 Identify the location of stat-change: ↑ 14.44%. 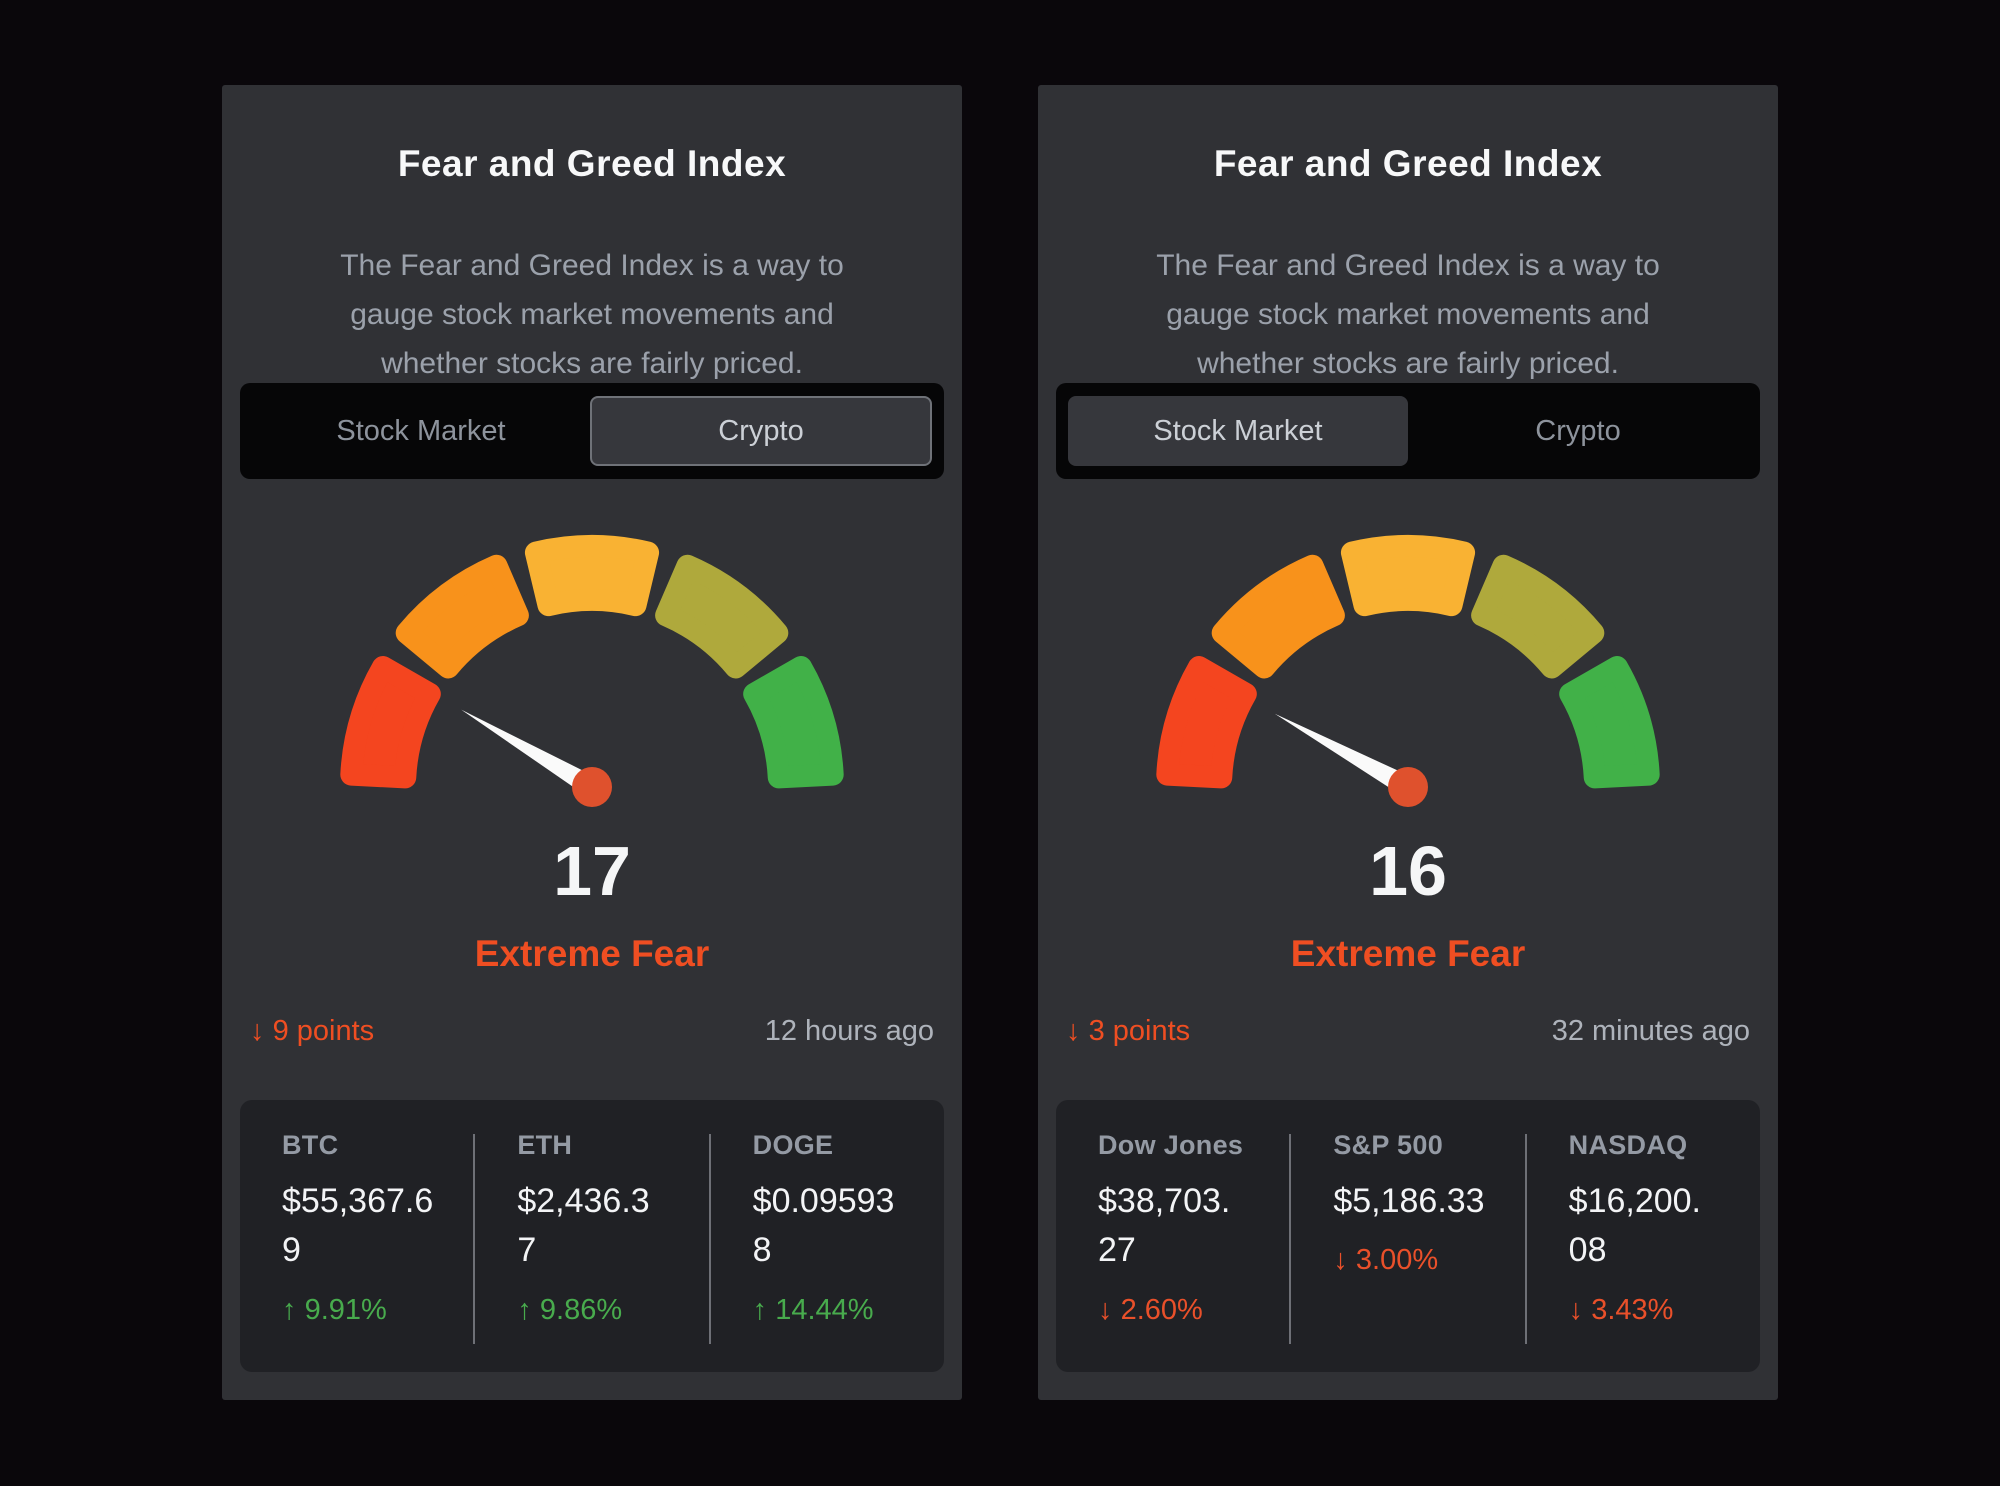
(844, 1310).